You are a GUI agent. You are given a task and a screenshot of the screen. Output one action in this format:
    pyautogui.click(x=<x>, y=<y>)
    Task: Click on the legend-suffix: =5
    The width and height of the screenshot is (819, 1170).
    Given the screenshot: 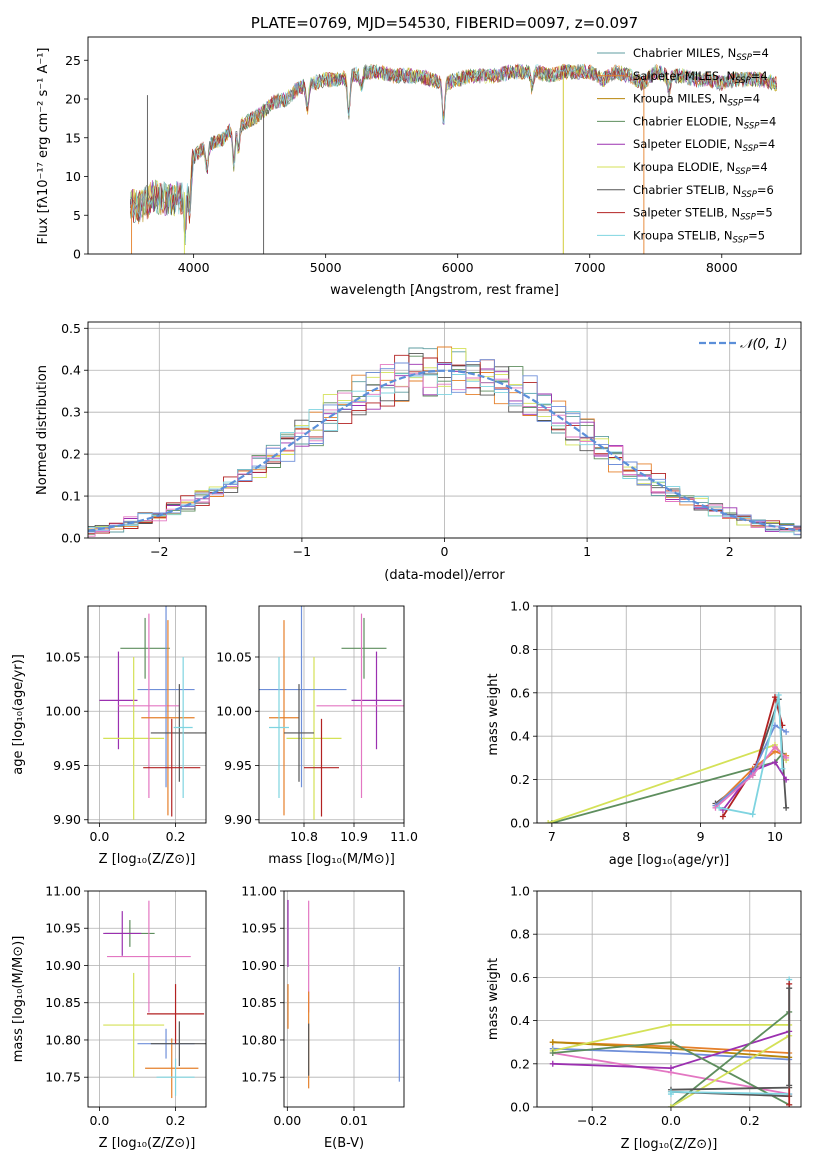 What is the action you would take?
    pyautogui.click(x=764, y=213)
    